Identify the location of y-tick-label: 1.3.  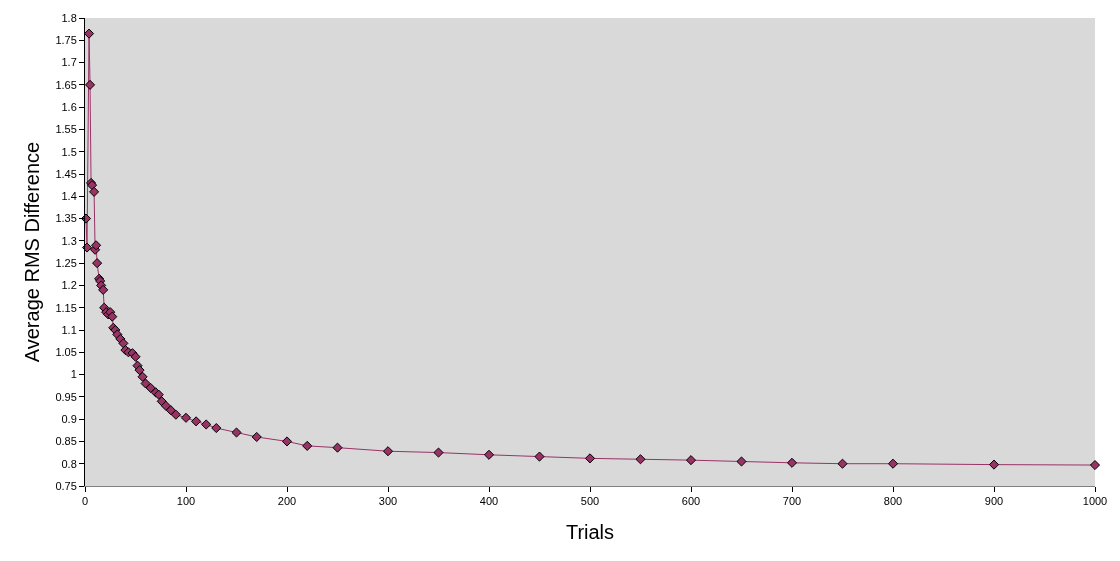
(69, 240).